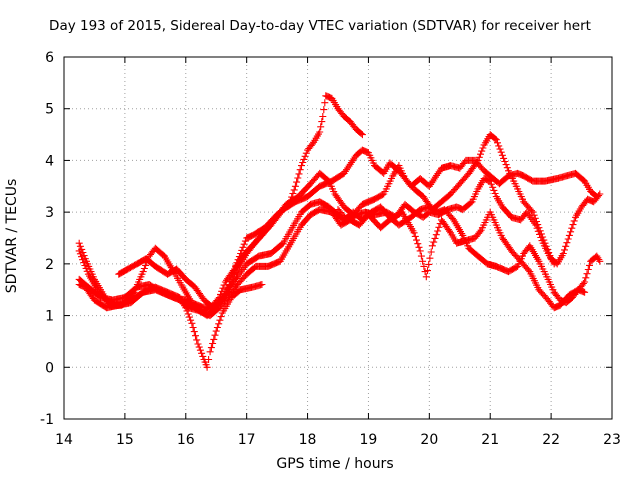  I want to click on y-tick-label: 5, so click(49, 110).